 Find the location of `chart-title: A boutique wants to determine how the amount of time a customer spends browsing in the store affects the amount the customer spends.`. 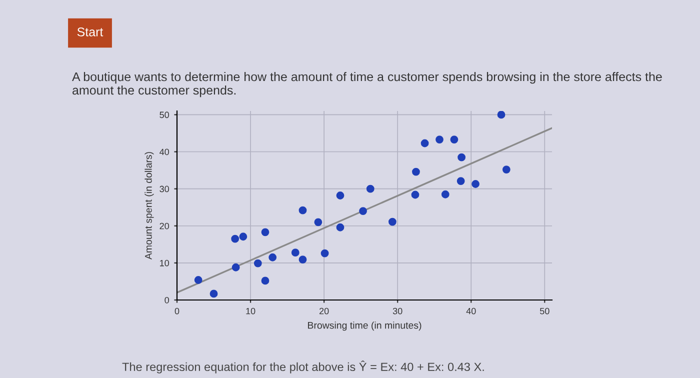

chart-title: A boutique wants to determine how the amount of time a customer spends browsing in the store affects the amount the customer spends. is located at coordinates (367, 85).